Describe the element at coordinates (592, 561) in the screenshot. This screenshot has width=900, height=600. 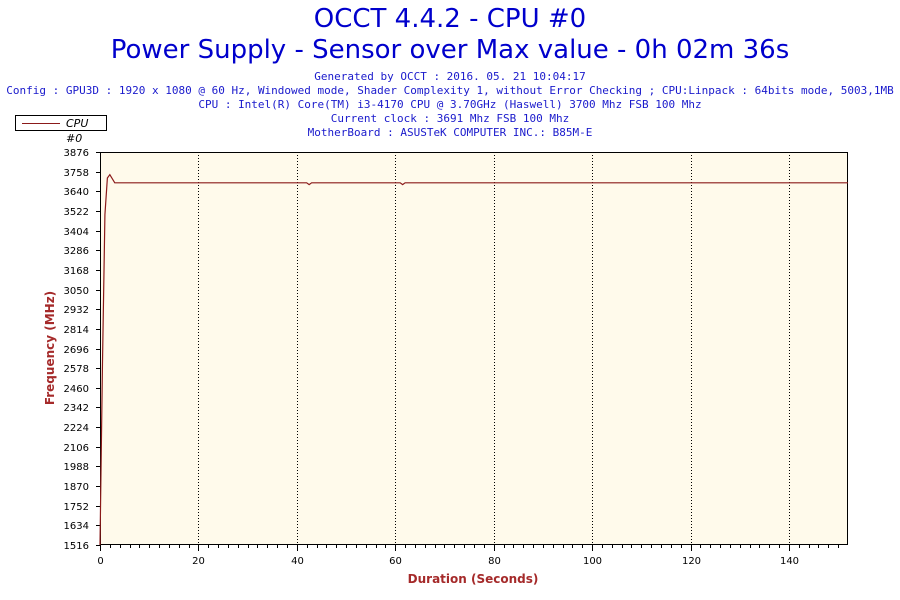
I see `x-tick-label: 100` at that location.